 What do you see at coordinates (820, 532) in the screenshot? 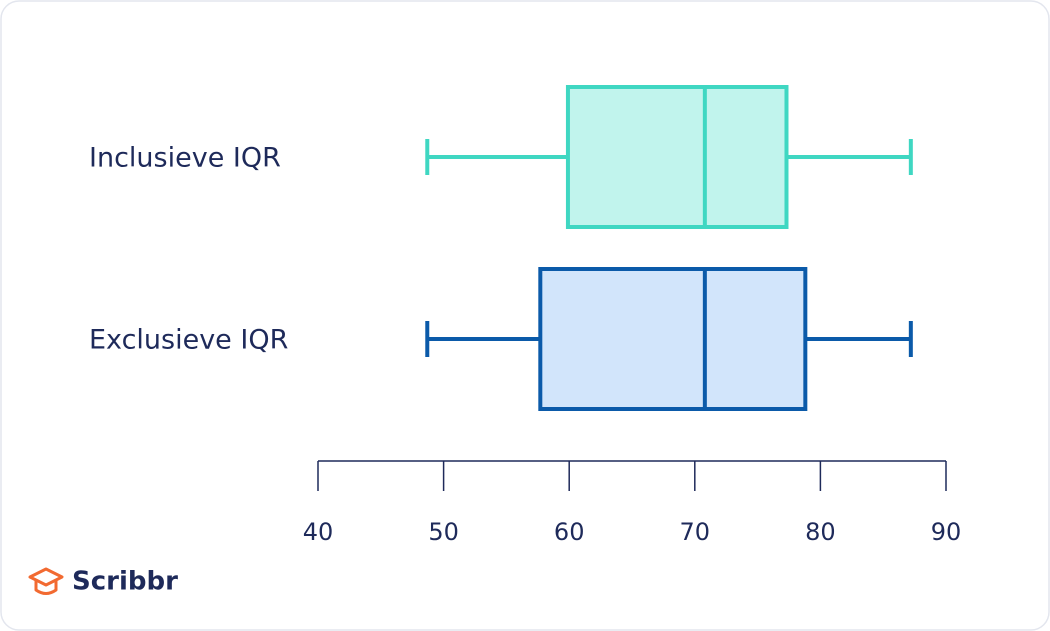
I see `x-tick-label: 80` at bounding box center [820, 532].